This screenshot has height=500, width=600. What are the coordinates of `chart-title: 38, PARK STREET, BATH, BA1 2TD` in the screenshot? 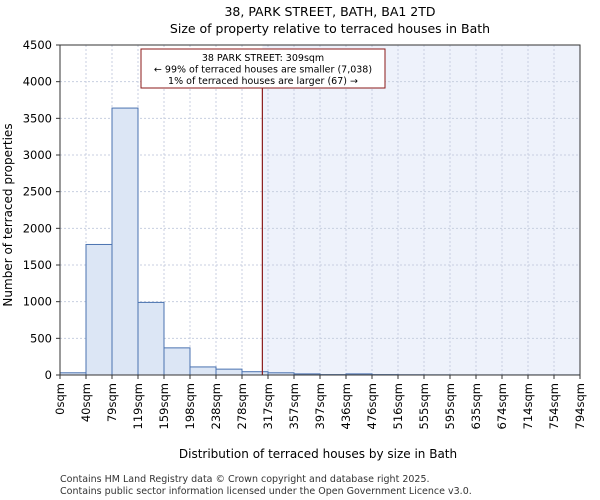 It's located at (329, 11).